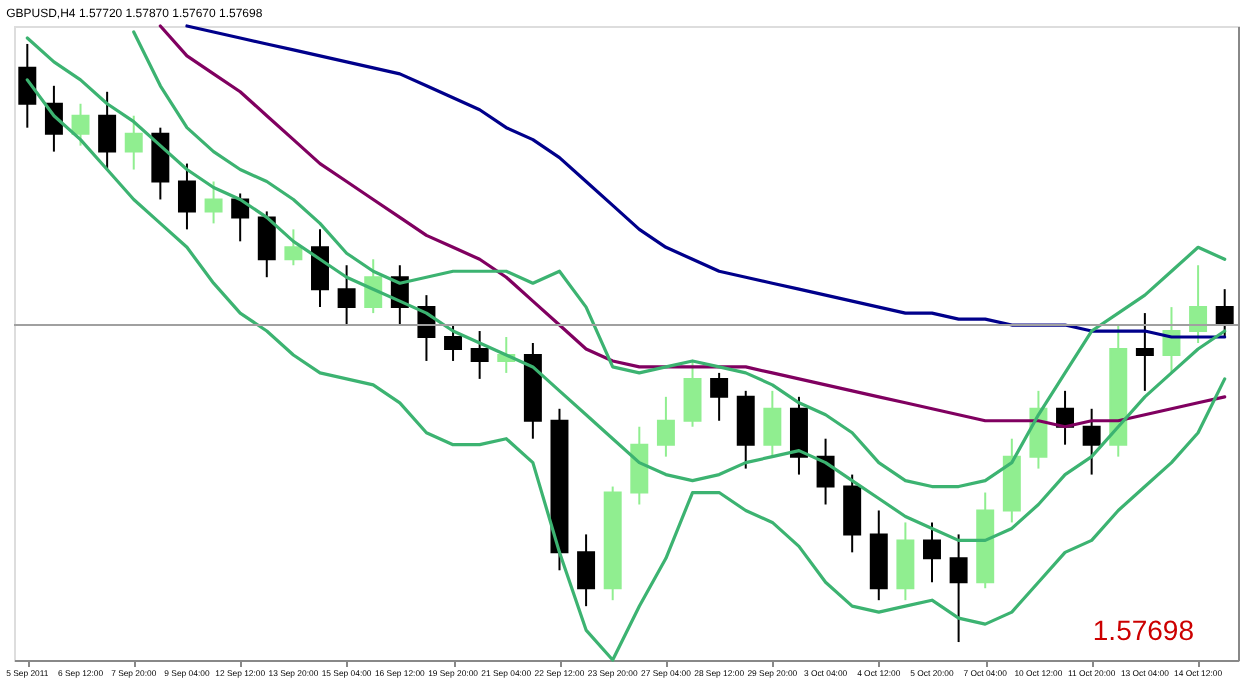  Describe the element at coordinates (1143, 630) in the screenshot. I see `annotation: 1.57698` at that location.